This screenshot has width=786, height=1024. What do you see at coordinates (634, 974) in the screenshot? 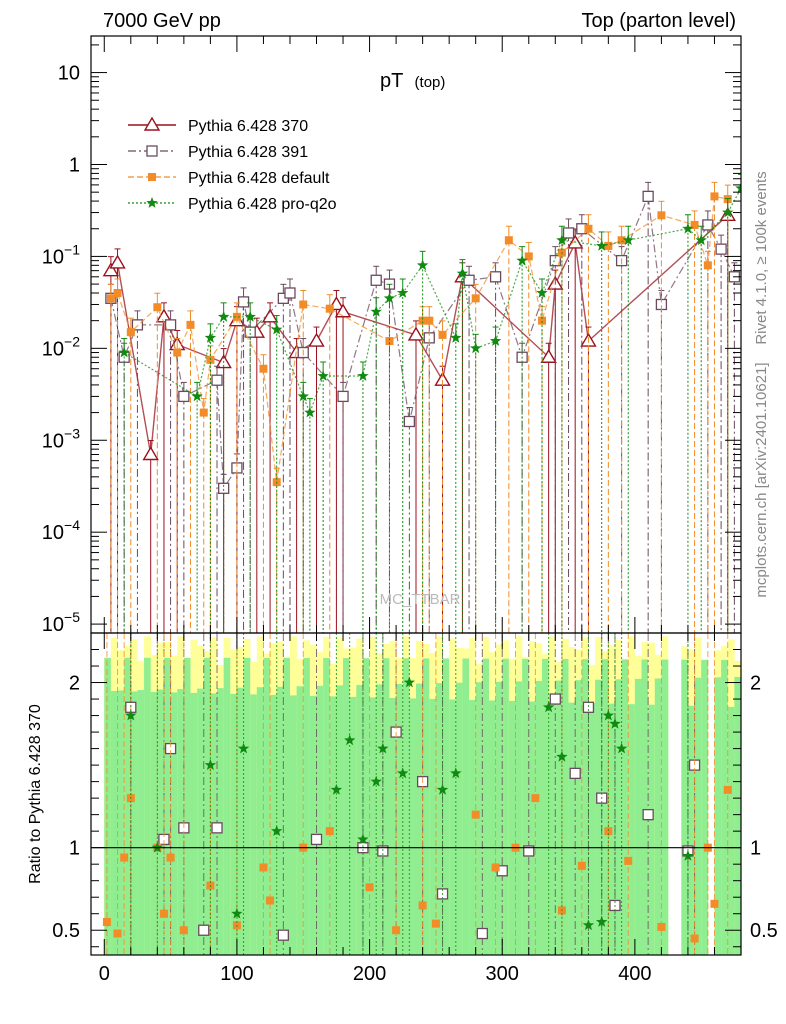
I see `x-tick-label: 400` at bounding box center [634, 974].